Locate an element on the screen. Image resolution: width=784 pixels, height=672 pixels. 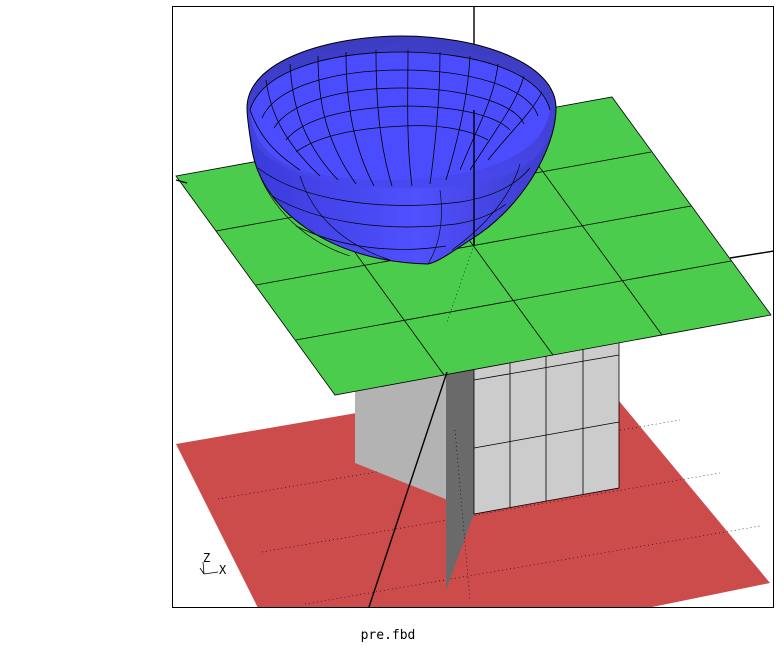
orientation-triad: X Z is located at coordinates (213, 564).